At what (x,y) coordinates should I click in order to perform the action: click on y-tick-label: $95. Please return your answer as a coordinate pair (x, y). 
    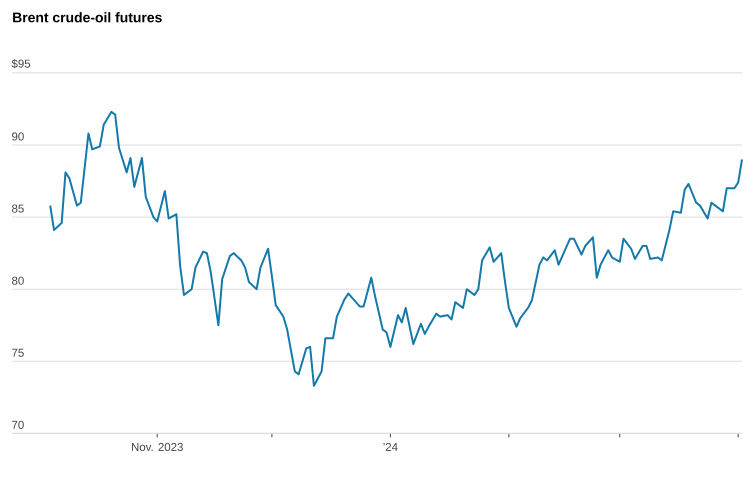
    Looking at the image, I should click on (21, 63).